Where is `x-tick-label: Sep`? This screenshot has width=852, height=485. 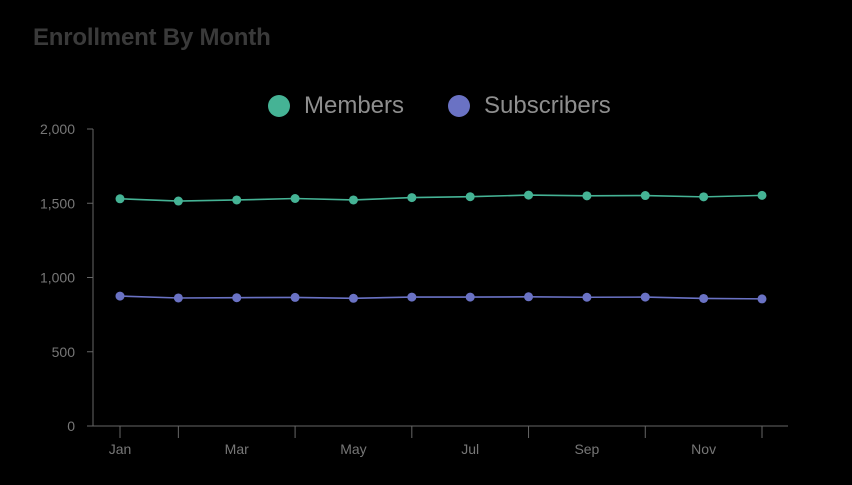 x-tick-label: Sep is located at coordinates (586, 449).